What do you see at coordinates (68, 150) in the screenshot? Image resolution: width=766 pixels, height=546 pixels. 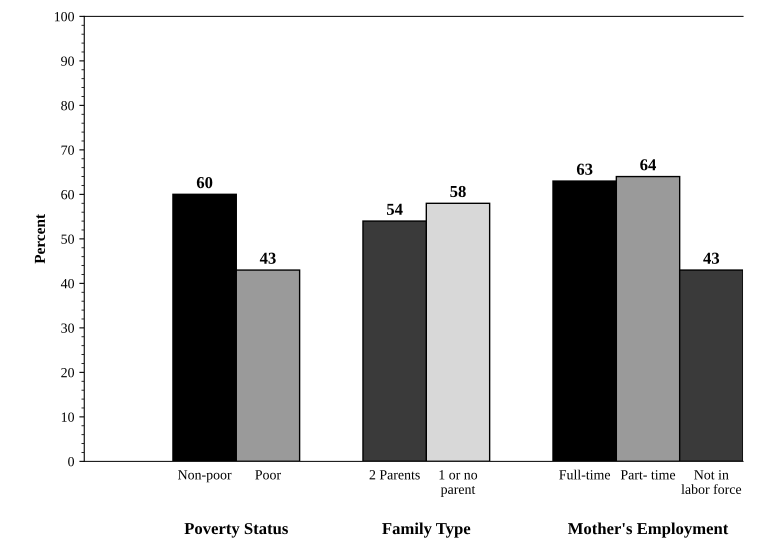 I see `y-tick-label: 70` at bounding box center [68, 150].